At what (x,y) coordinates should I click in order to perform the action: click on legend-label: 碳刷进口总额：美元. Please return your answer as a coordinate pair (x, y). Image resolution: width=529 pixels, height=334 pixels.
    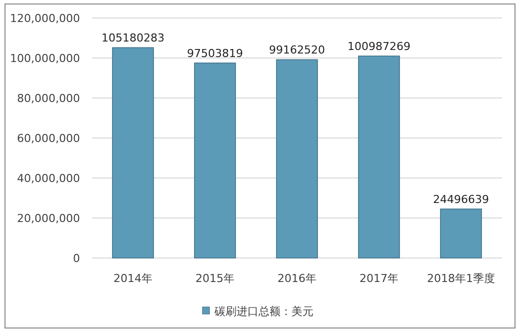
    Looking at the image, I should click on (264, 311).